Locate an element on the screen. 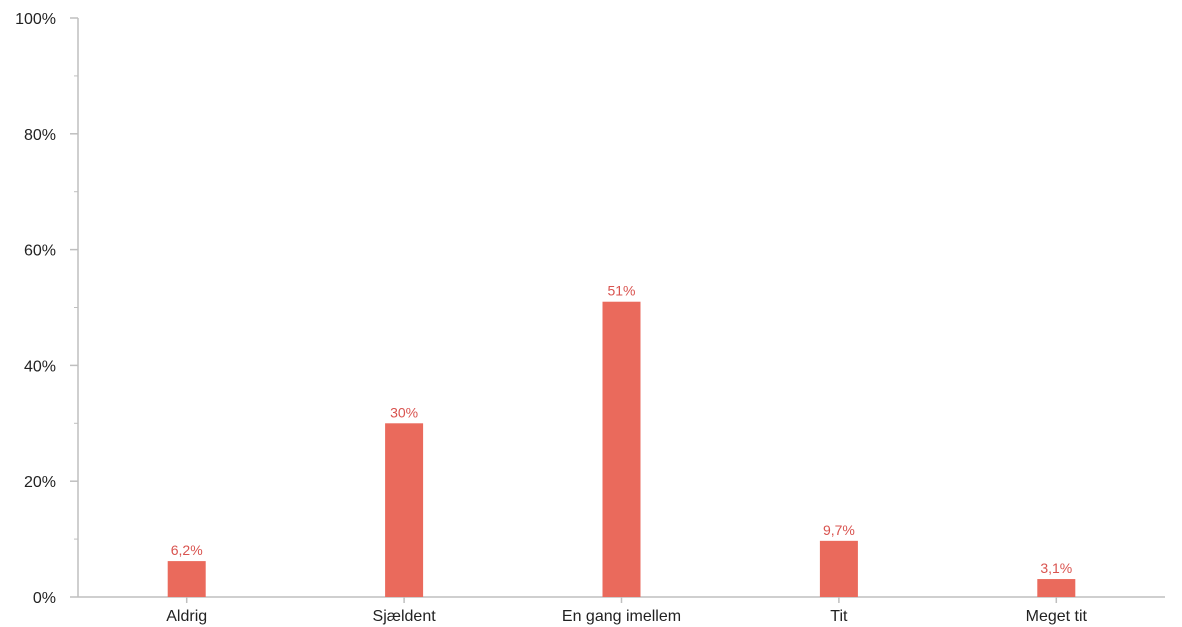 This screenshot has width=1182, height=627. y-tick-label: 40% is located at coordinates (40, 366).